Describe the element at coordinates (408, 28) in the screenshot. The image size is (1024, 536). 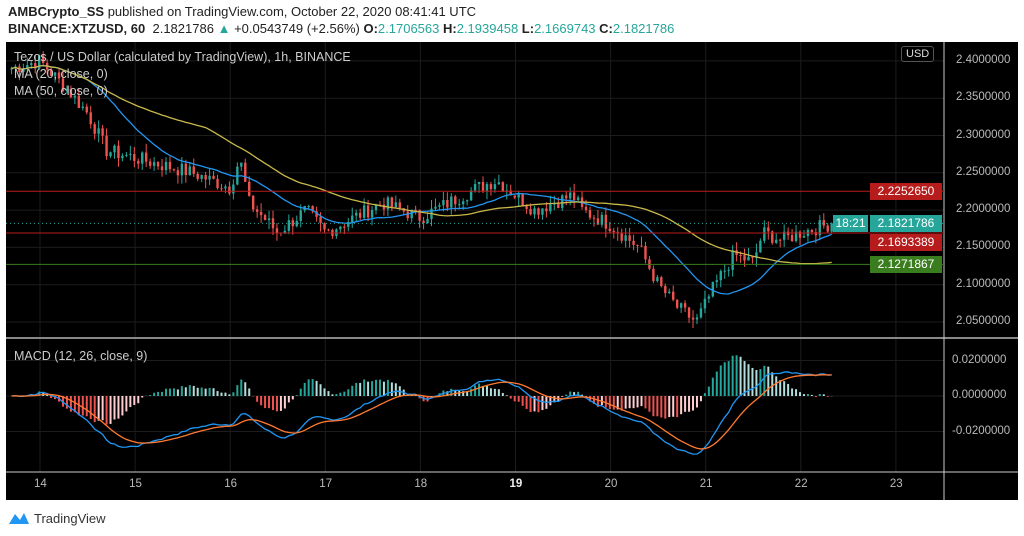
I see `open-value: 2.1706563` at that location.